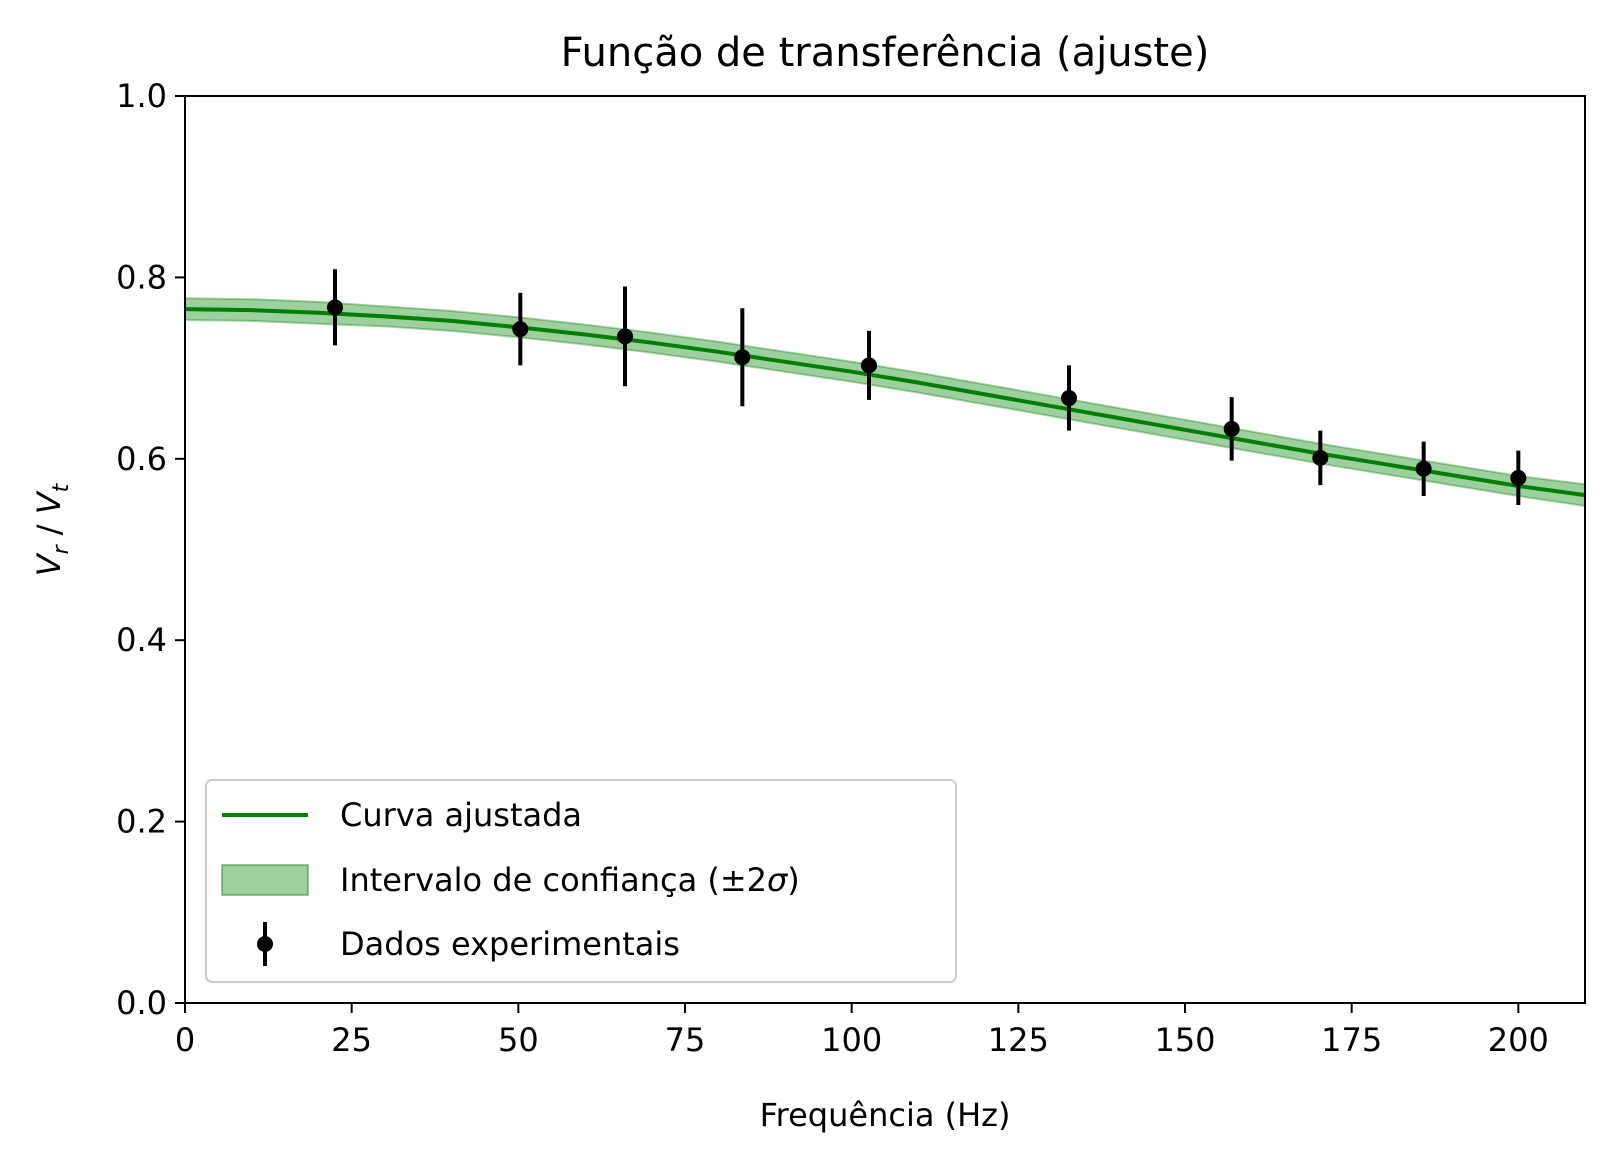  Describe the element at coordinates (1184, 1040) in the screenshot. I see `x-tick-label: 150` at that location.